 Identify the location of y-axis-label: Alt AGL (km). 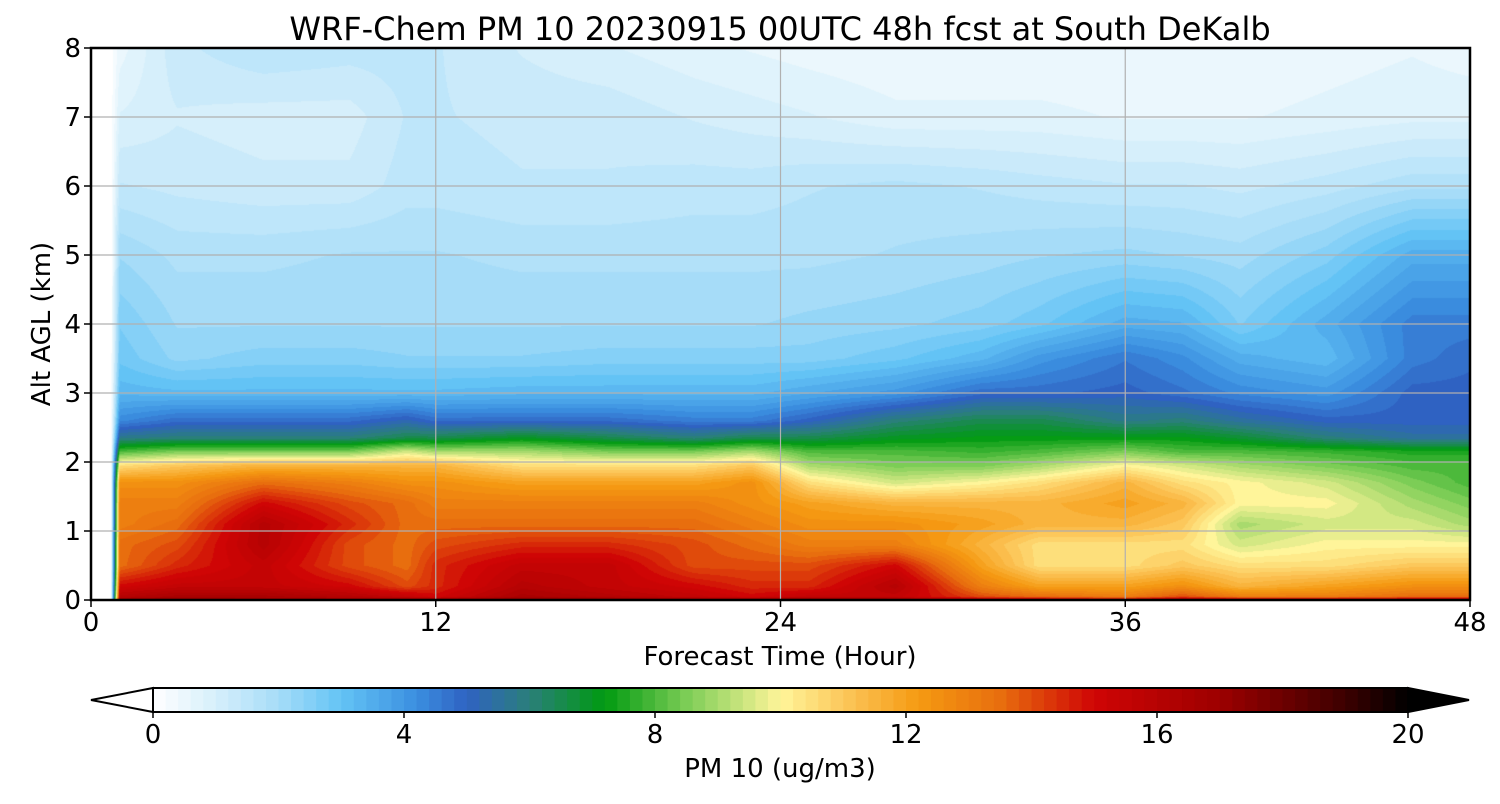
(42, 324).